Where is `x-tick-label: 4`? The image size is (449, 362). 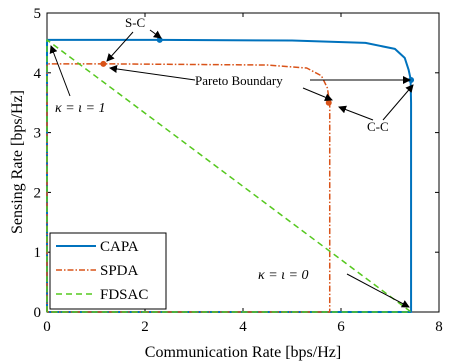 x-tick-label: 4 is located at coordinates (243, 327).